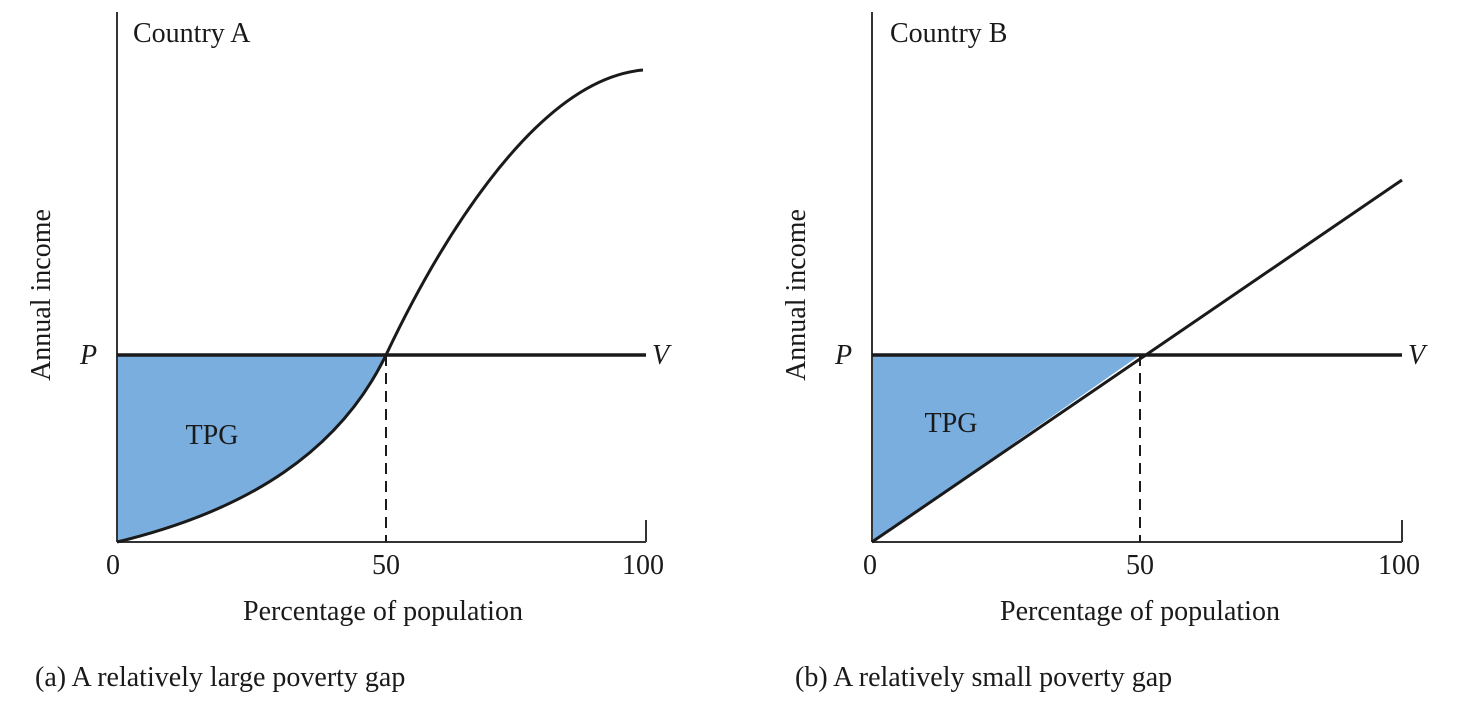 The image size is (1473, 714). I want to click on tpg-area, so click(251, 448).